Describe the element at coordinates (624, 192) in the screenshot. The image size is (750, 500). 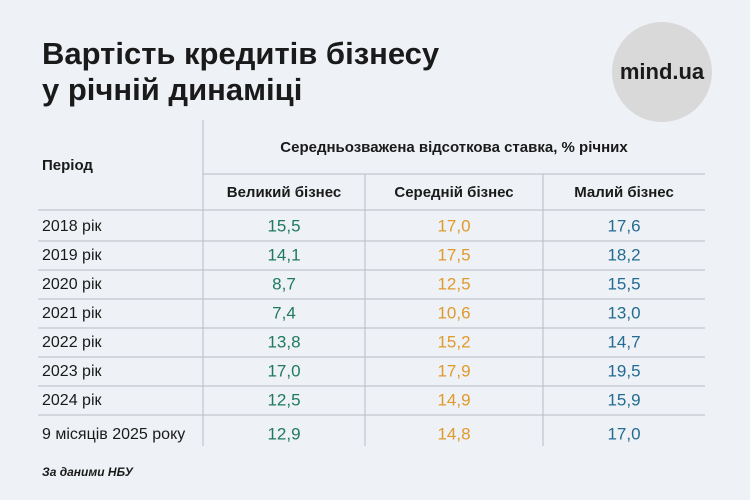
I see `column-header: Малий бізнес` at that location.